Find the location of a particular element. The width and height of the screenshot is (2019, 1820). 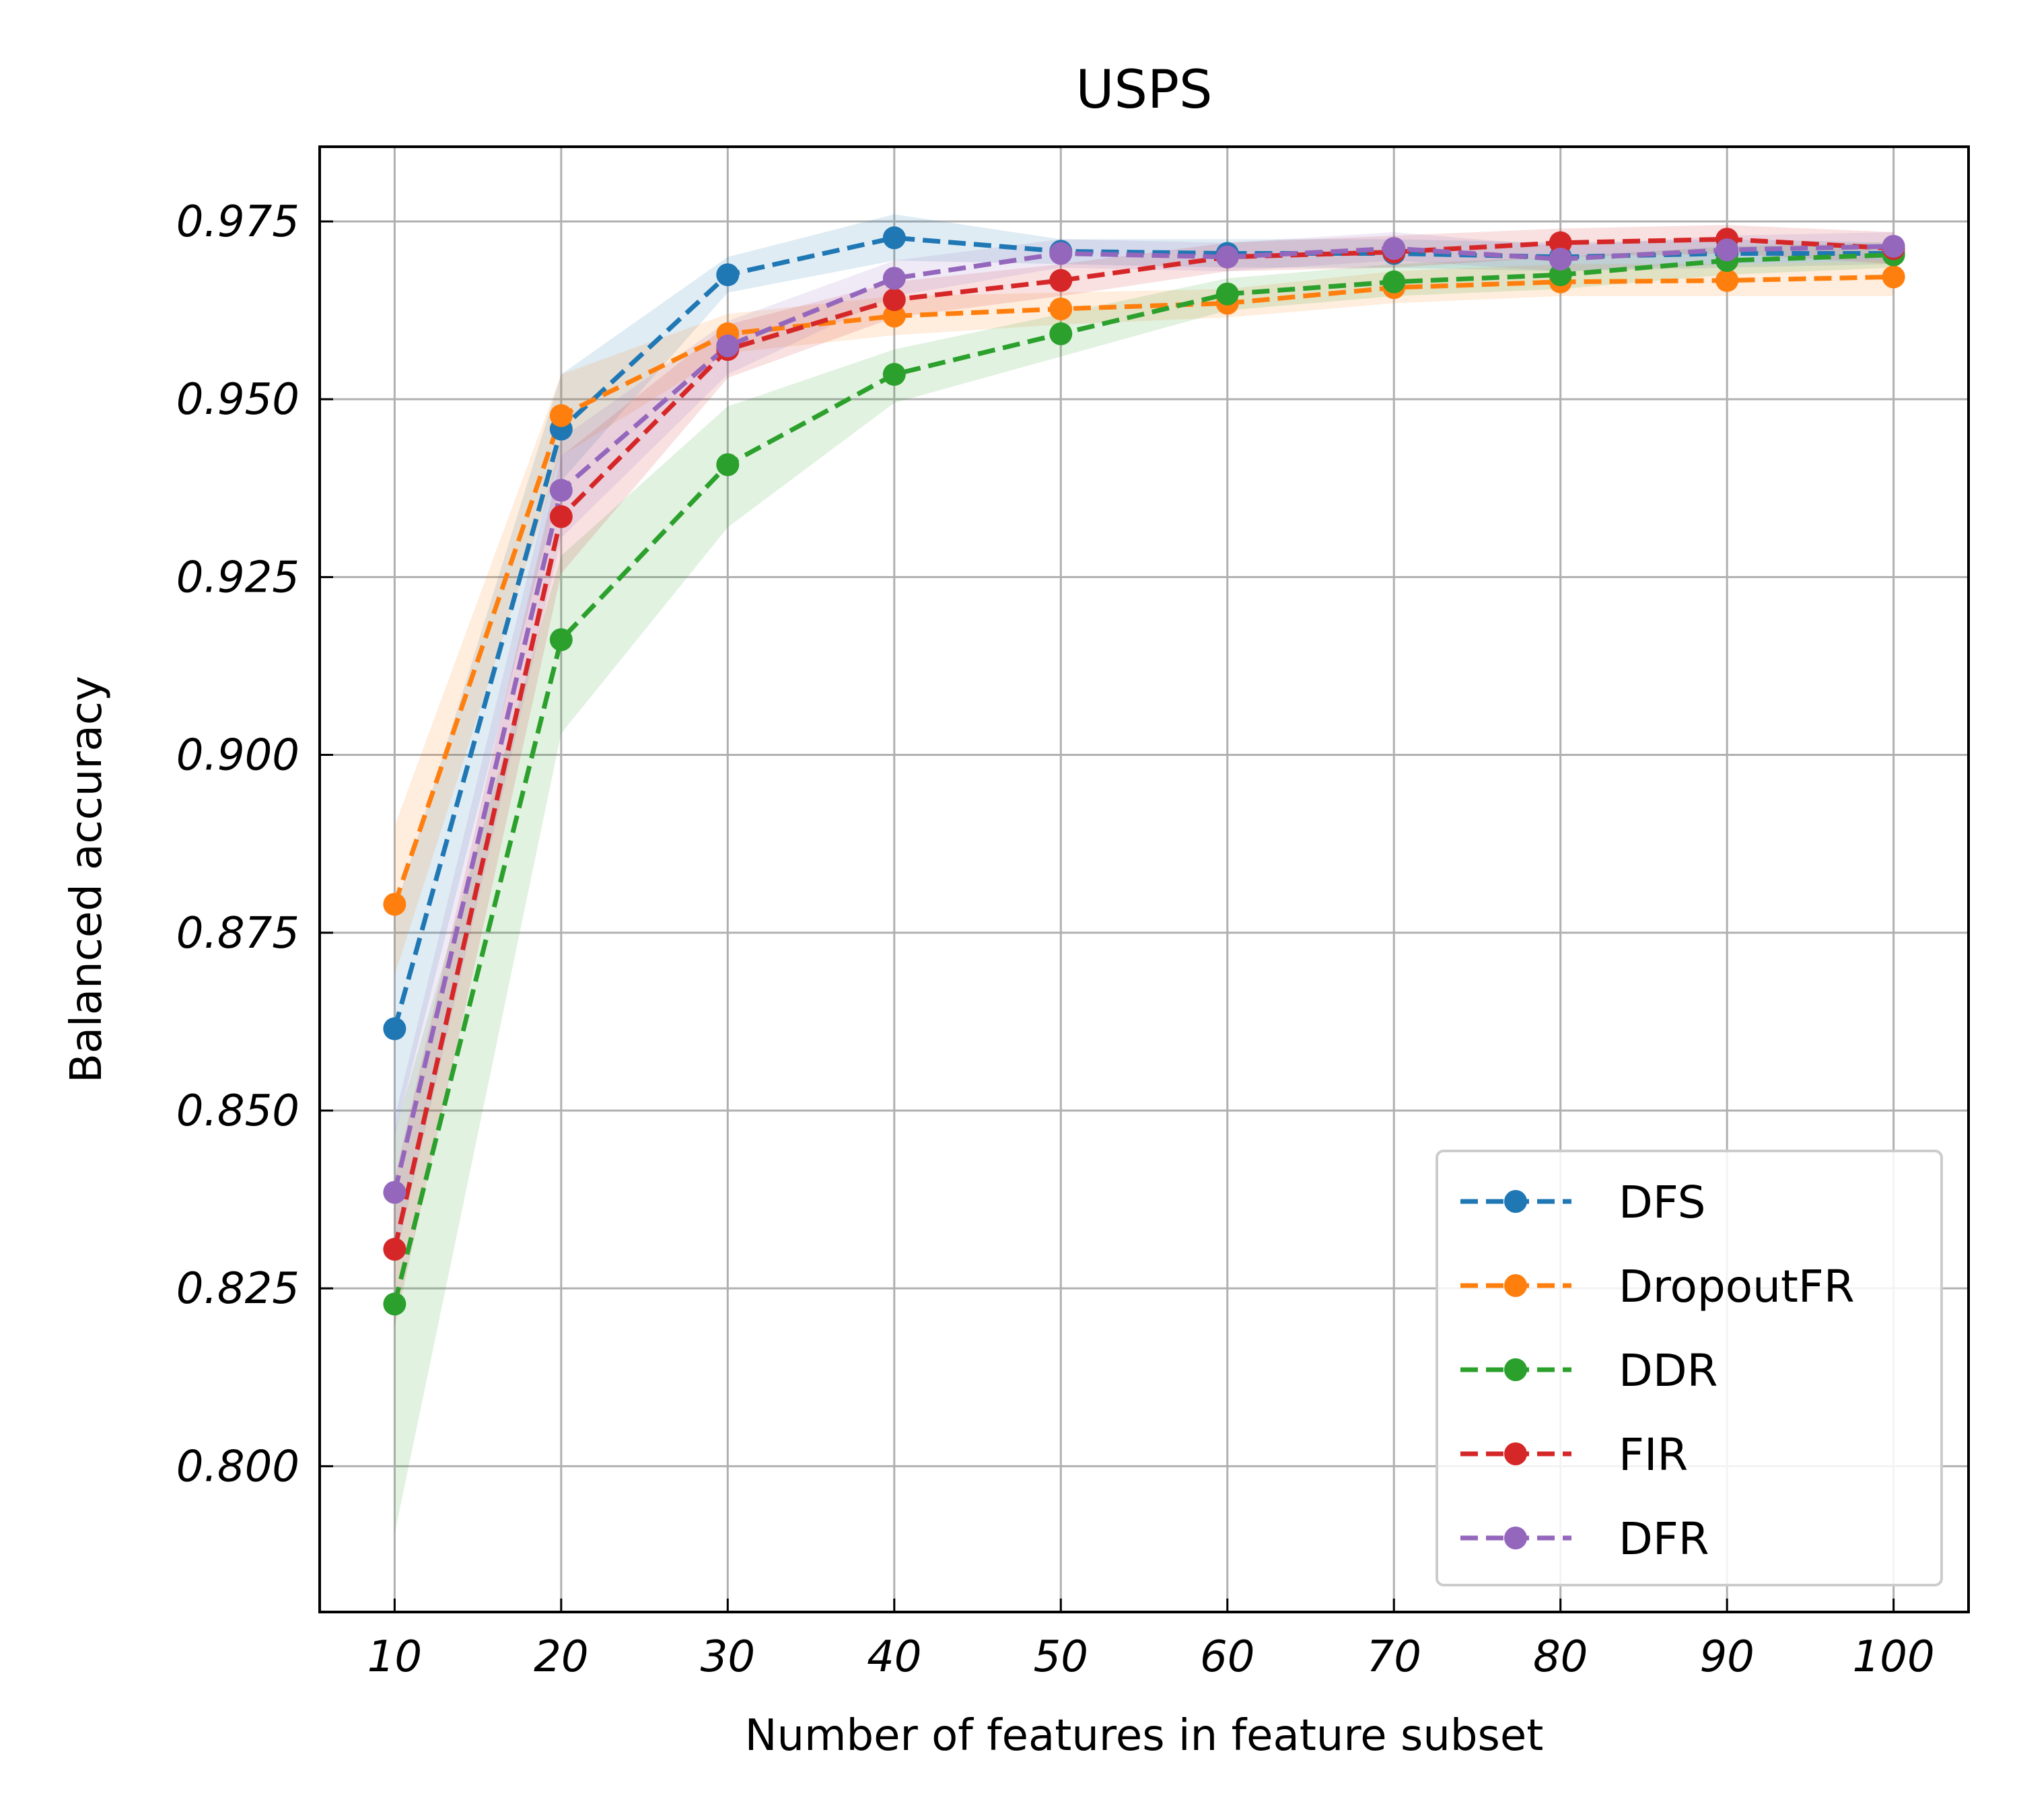

x-tick-label: 30 is located at coordinates (728, 1657).